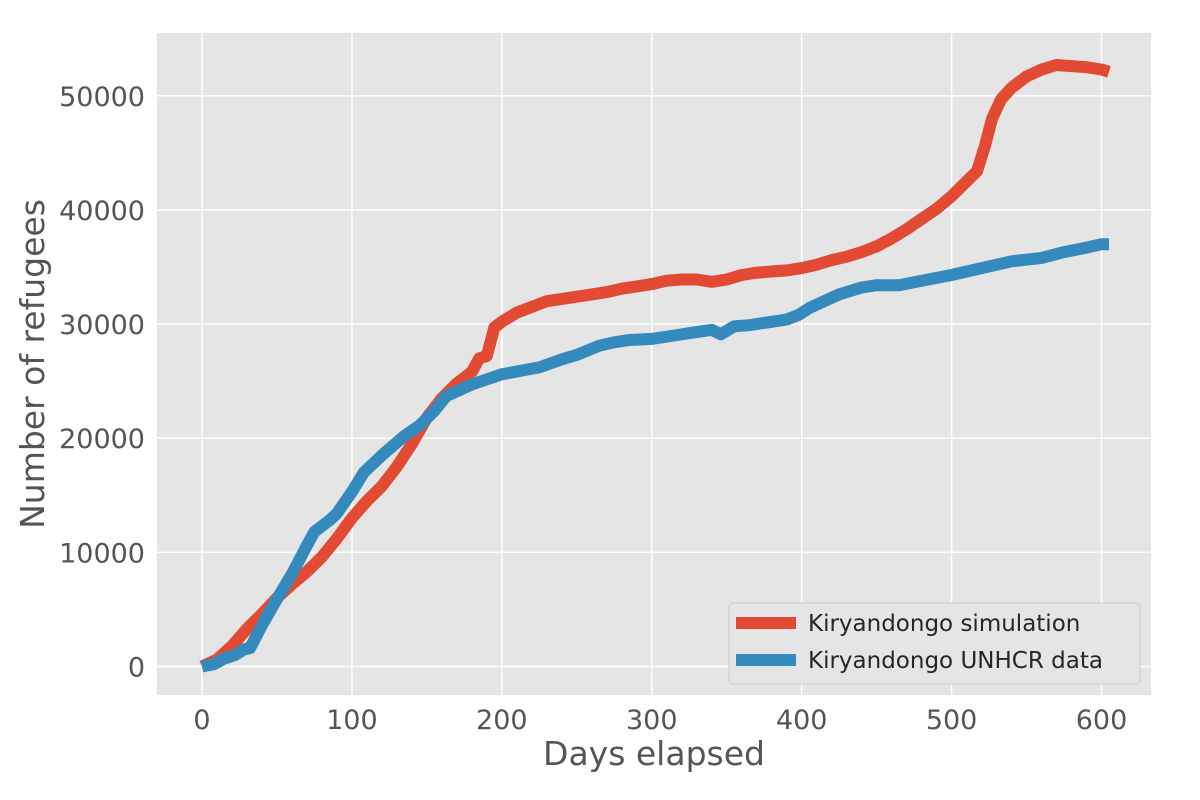  I want to click on x-tick-label: 600, so click(1102, 720).